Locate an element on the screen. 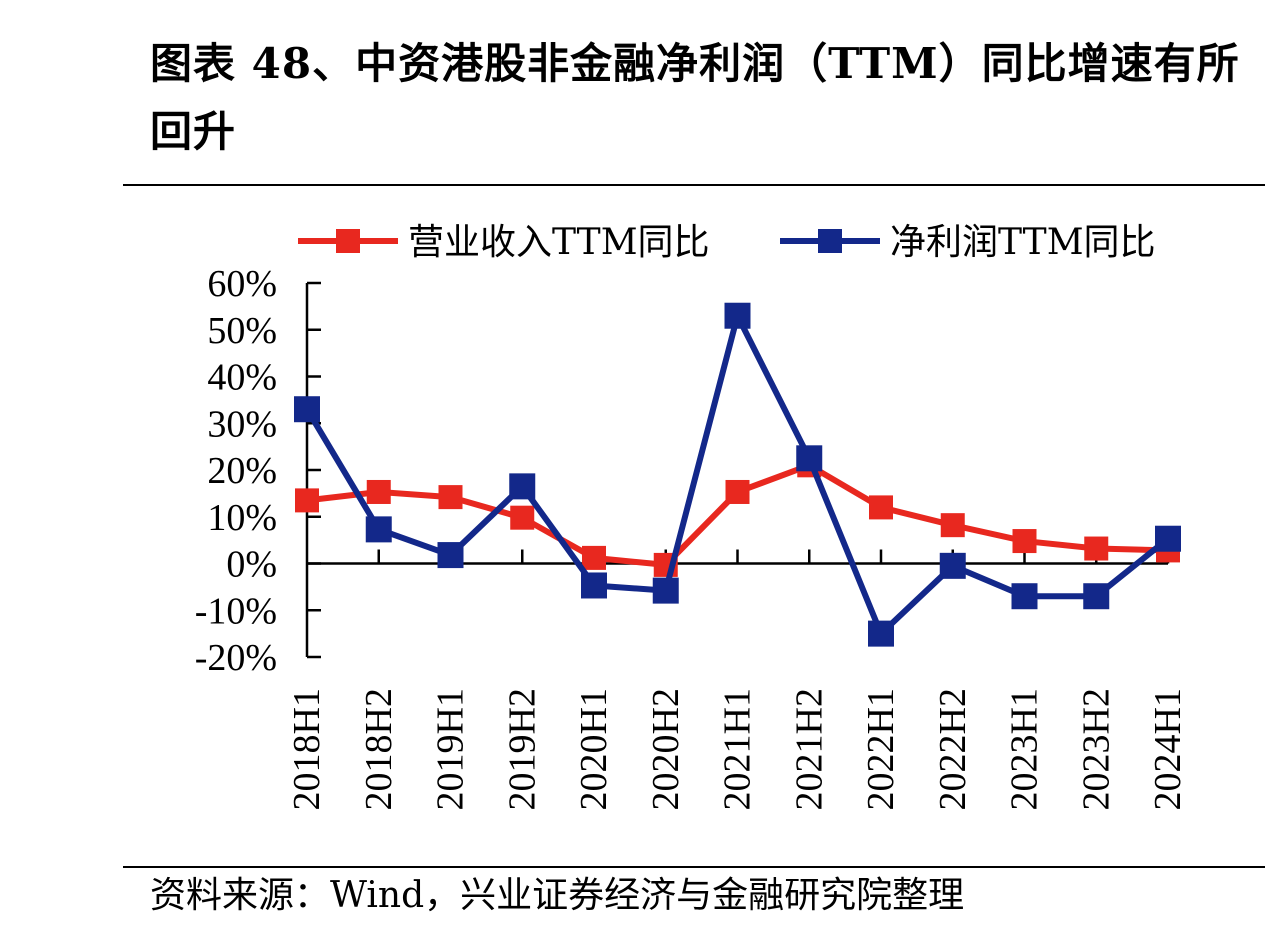 The image size is (1280, 952). x-tick-label: 2023H1 is located at coordinates (1025, 749).